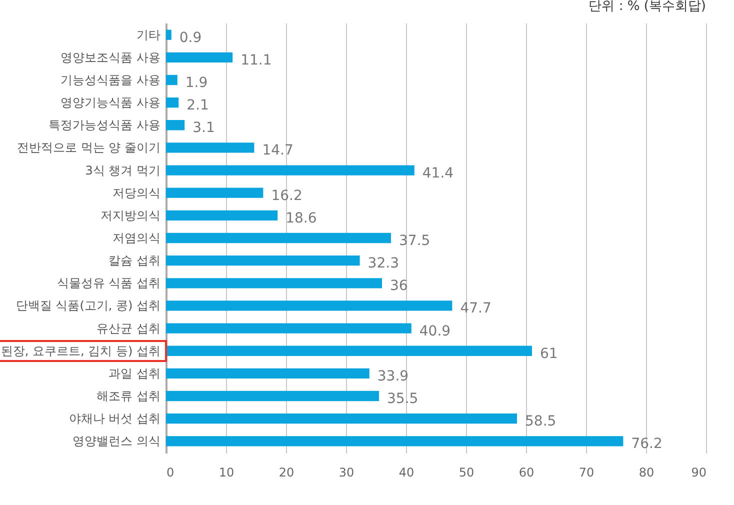 The height and width of the screenshot is (505, 734). Describe the element at coordinates (586, 473) in the screenshot. I see `x-tick-label: 70` at that location.